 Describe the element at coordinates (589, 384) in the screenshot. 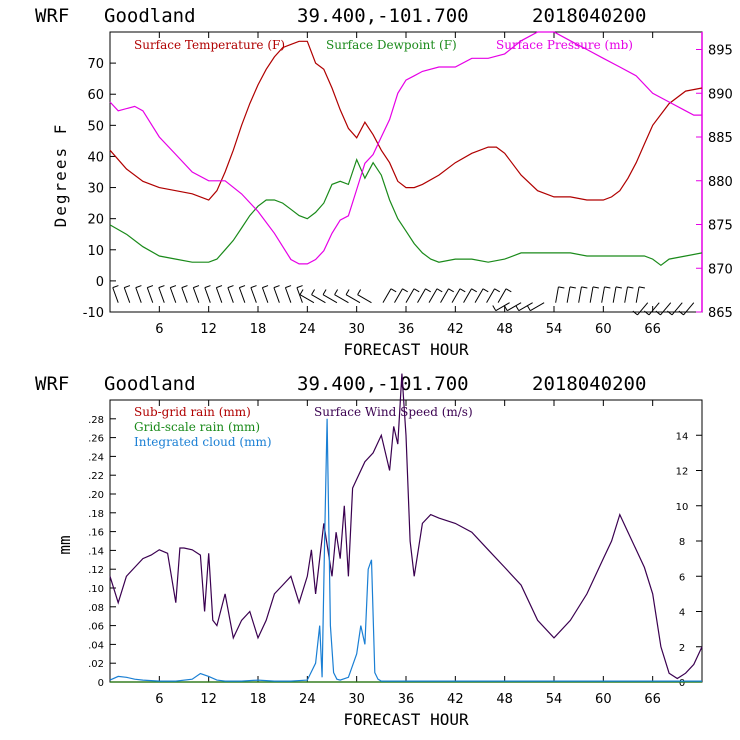

I see `p2-header-init: 2018040200` at that location.